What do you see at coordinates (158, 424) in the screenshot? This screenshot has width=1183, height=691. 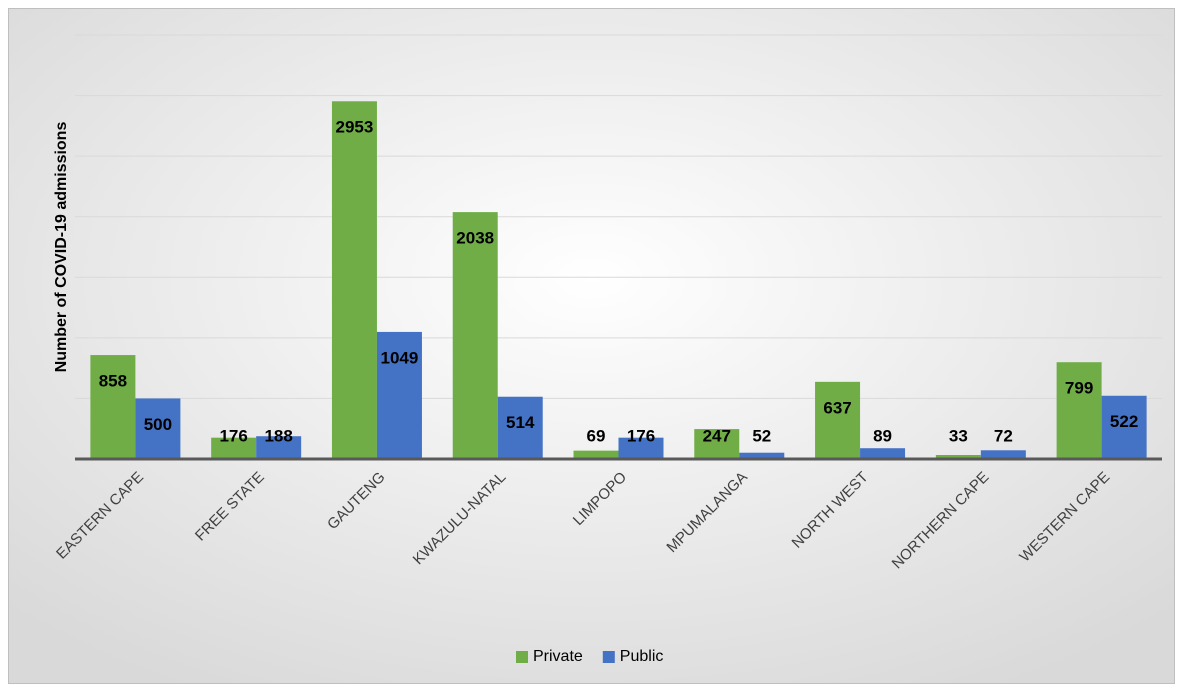 I see `data-label: 500` at bounding box center [158, 424].